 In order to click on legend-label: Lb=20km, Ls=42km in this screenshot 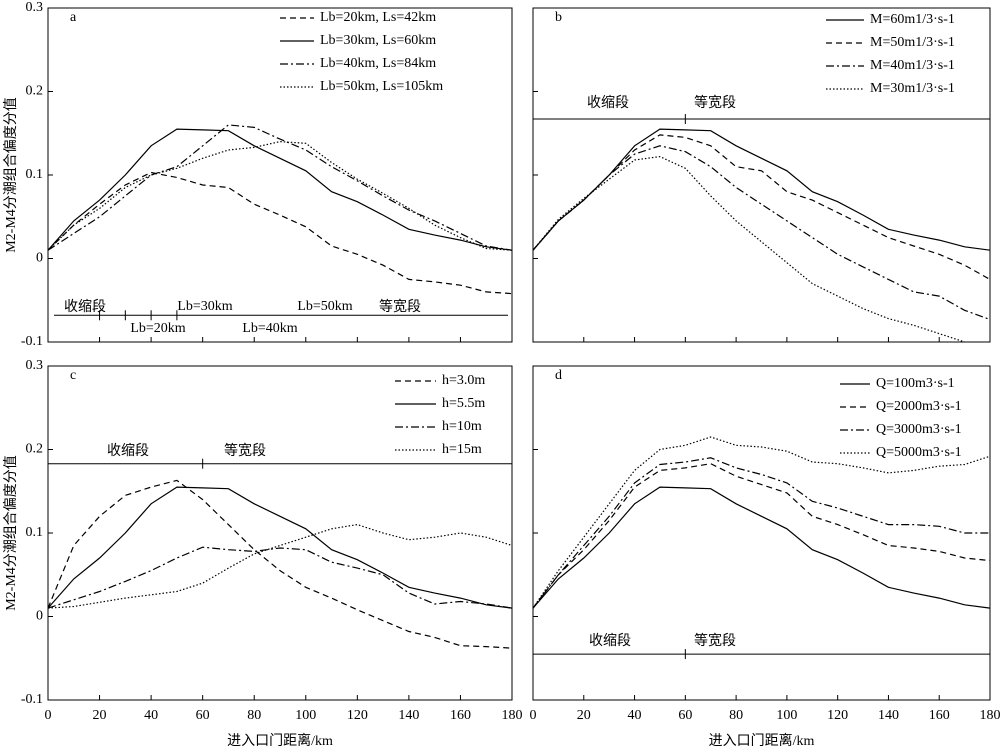, I will do `click(378, 17)`.